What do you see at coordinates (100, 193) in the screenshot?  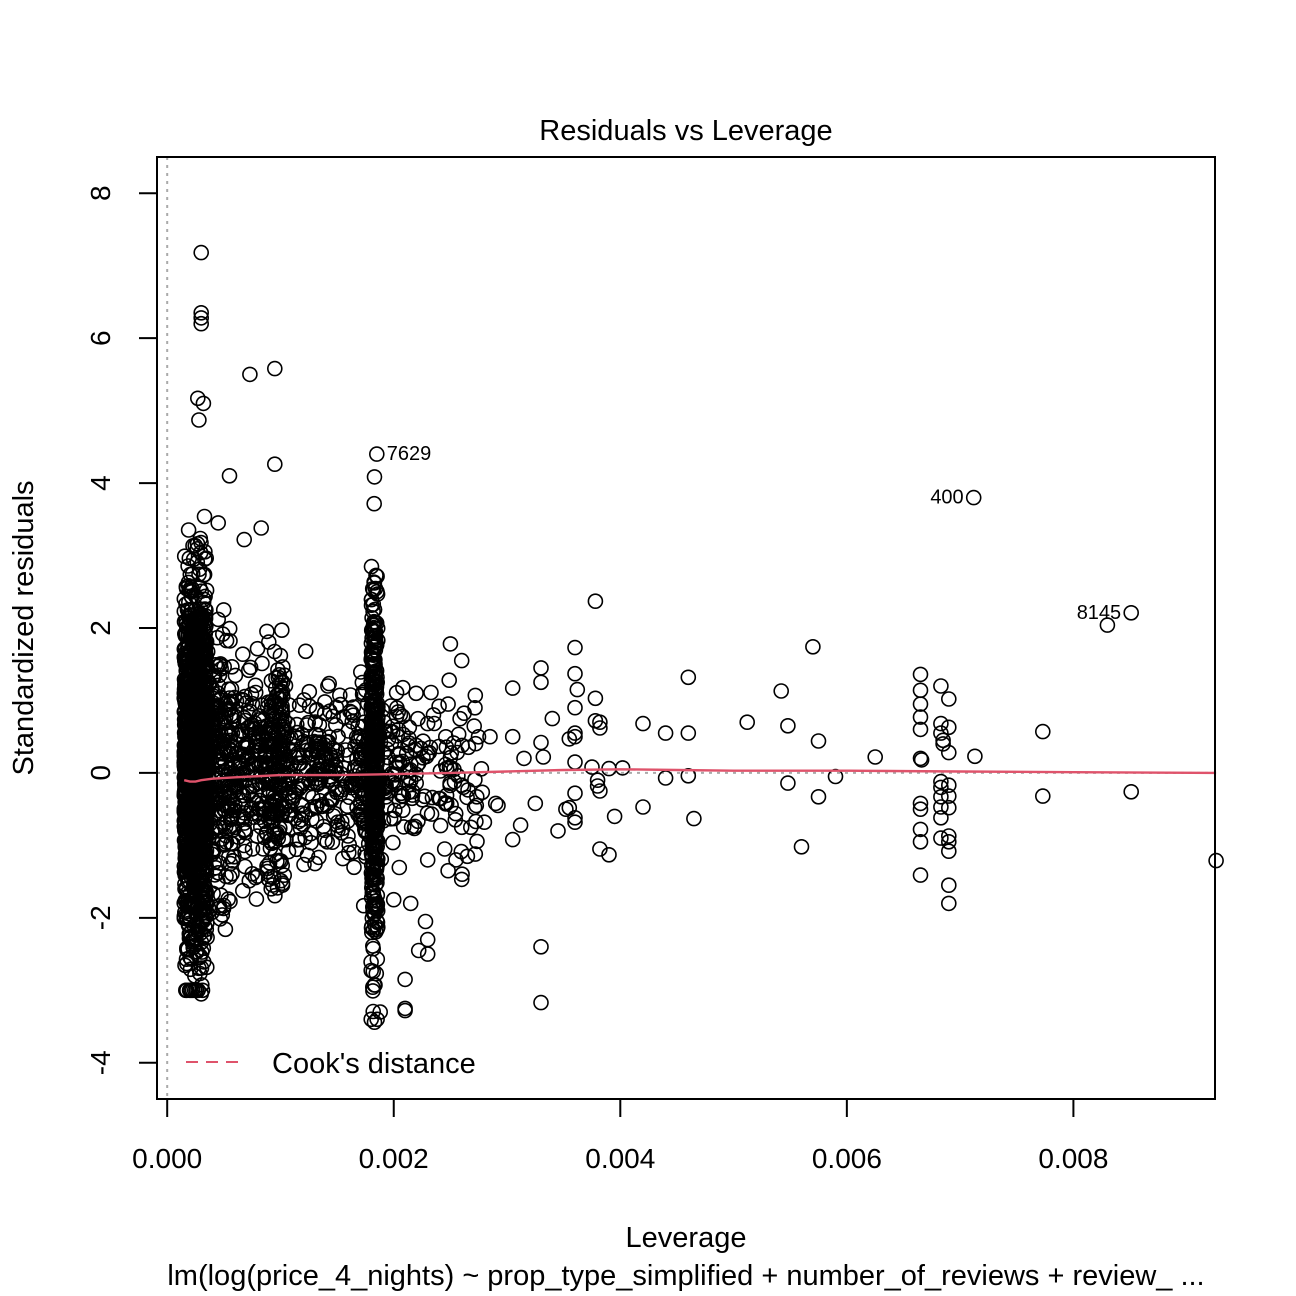 I see `y-tick-label: 8` at bounding box center [100, 193].